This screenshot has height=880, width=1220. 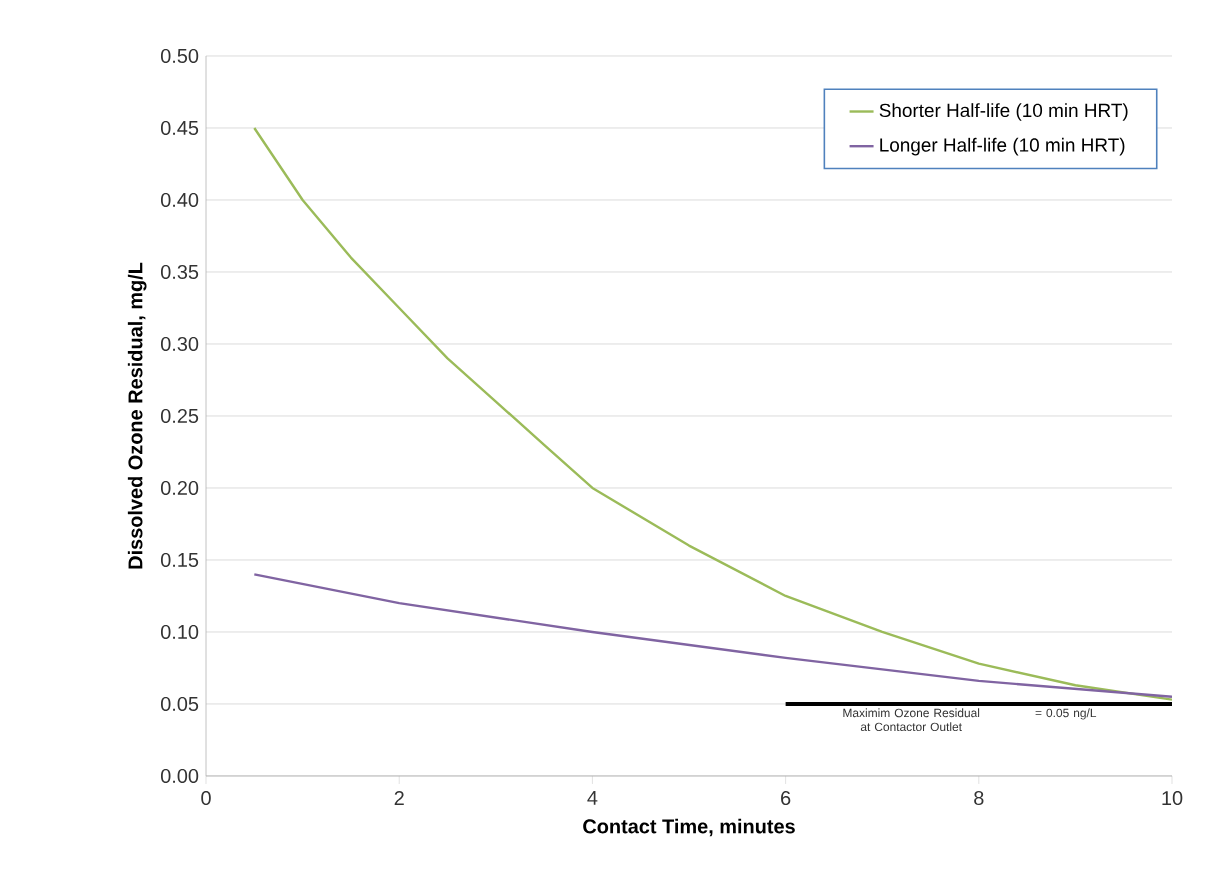 I want to click on legend-label: Longer Half-life (10 min HRT), so click(x=1002, y=146).